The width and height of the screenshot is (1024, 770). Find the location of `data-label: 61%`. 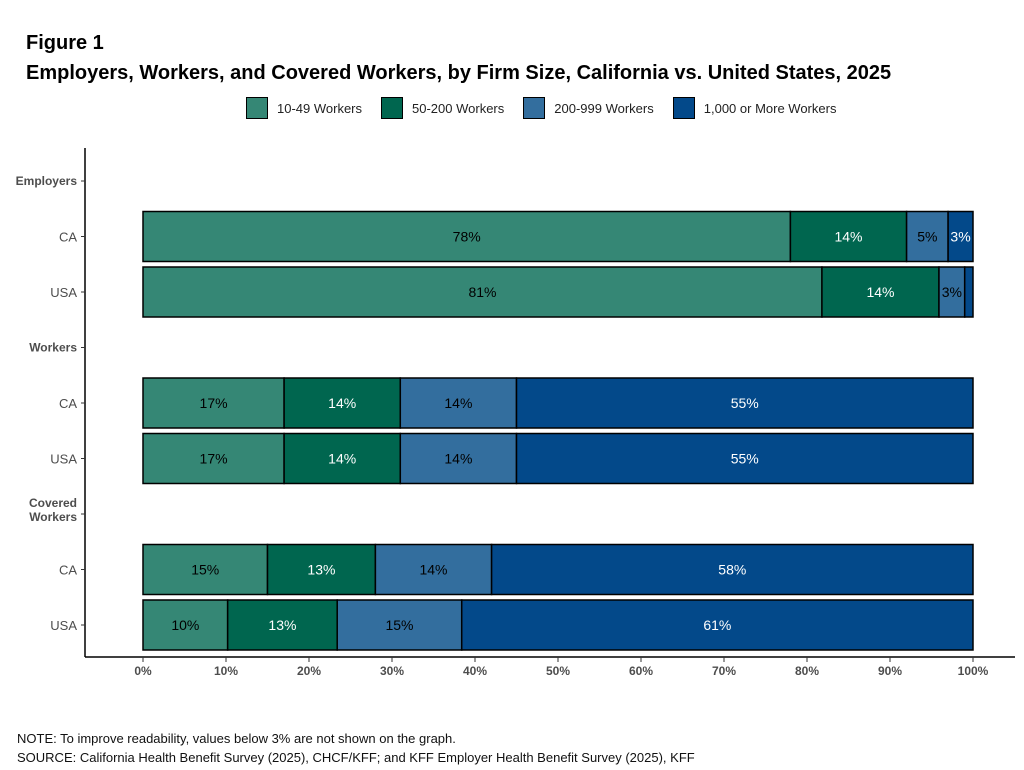

data-label: 61% is located at coordinates (717, 625).